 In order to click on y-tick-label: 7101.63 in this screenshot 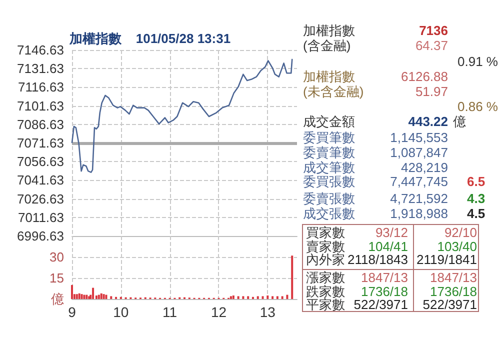, I will do `click(40, 106)`.